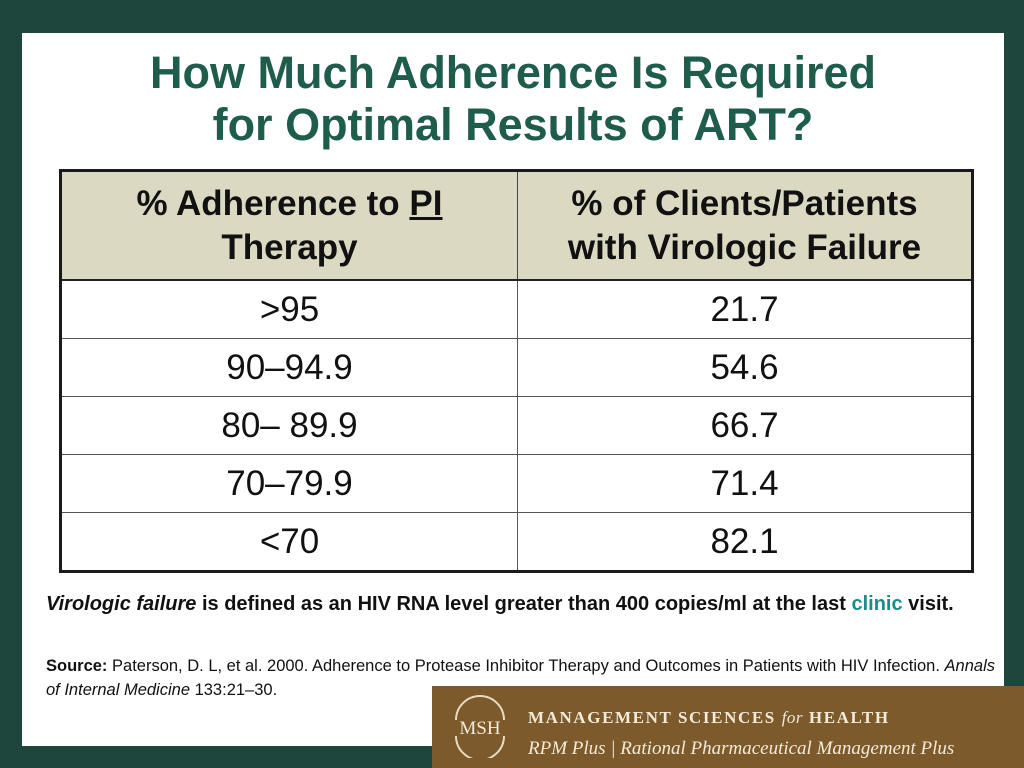 This screenshot has height=768, width=1024. What do you see at coordinates (877, 604) in the screenshot?
I see `clinic-link: clinic` at bounding box center [877, 604].